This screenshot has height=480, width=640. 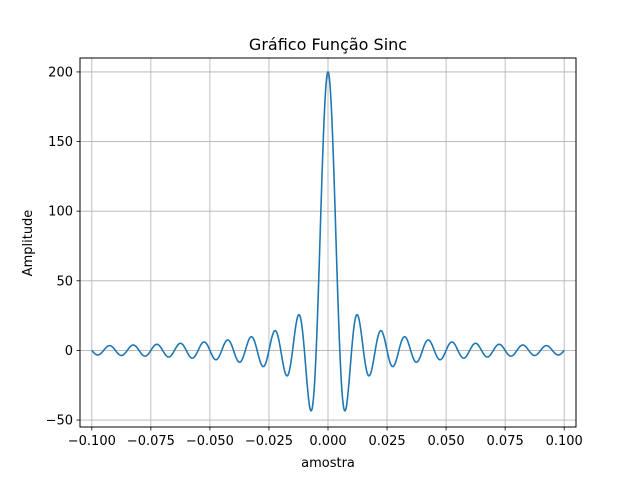 What do you see at coordinates (505, 441) in the screenshot?
I see `x-tick-label: 0.075` at bounding box center [505, 441].